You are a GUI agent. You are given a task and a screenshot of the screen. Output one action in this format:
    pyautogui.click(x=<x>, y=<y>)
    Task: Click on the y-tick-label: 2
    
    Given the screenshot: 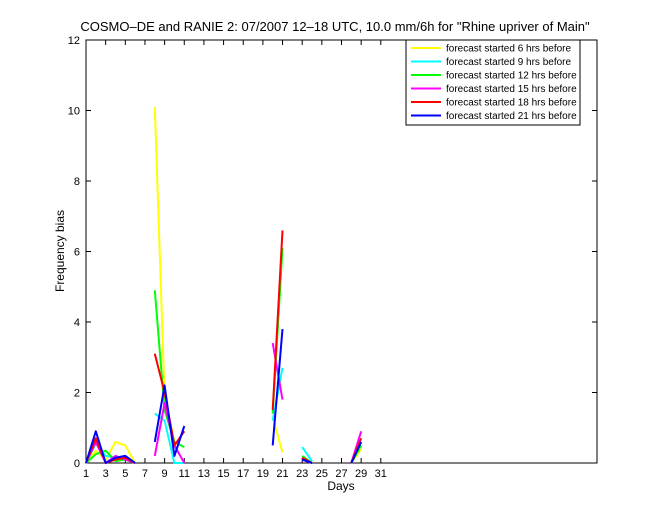 What is the action you would take?
    pyautogui.click(x=77, y=394)
    